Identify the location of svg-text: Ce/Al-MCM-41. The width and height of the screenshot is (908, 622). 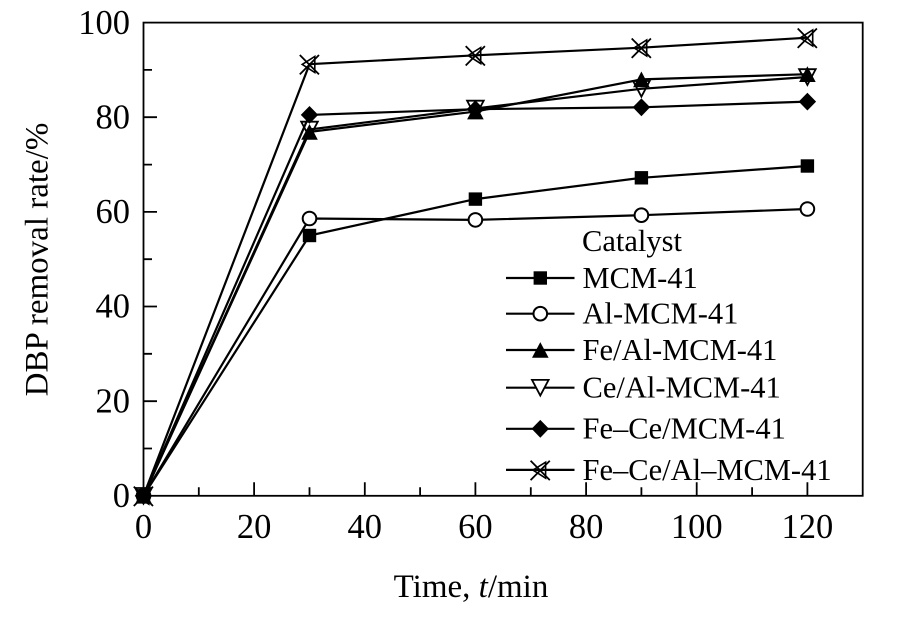
(682, 388).